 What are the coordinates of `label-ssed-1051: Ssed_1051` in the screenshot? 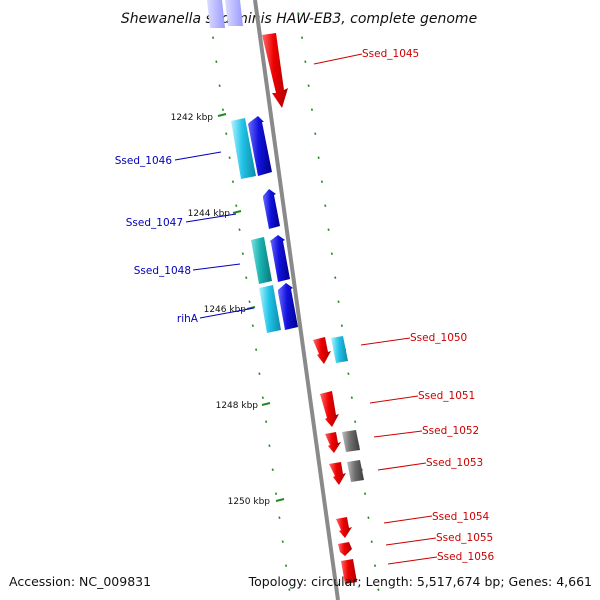 It's located at (446, 396).